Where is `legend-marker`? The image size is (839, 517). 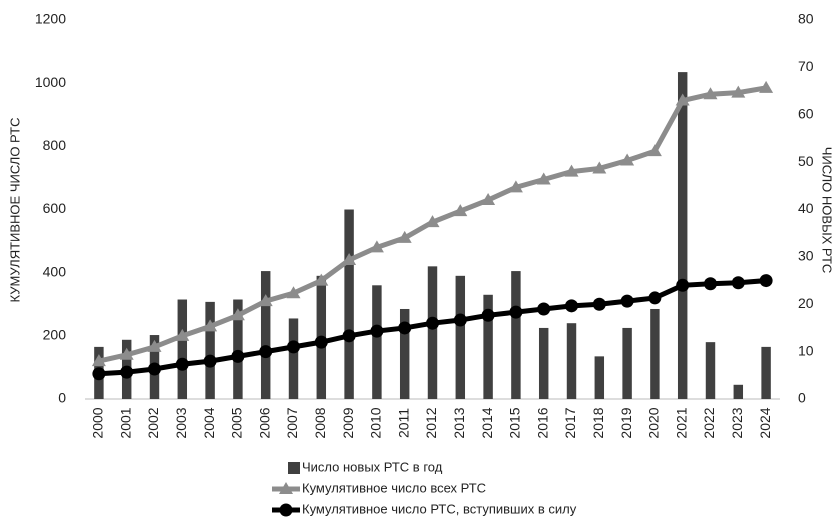
legend-marker is located at coordinates (286, 510).